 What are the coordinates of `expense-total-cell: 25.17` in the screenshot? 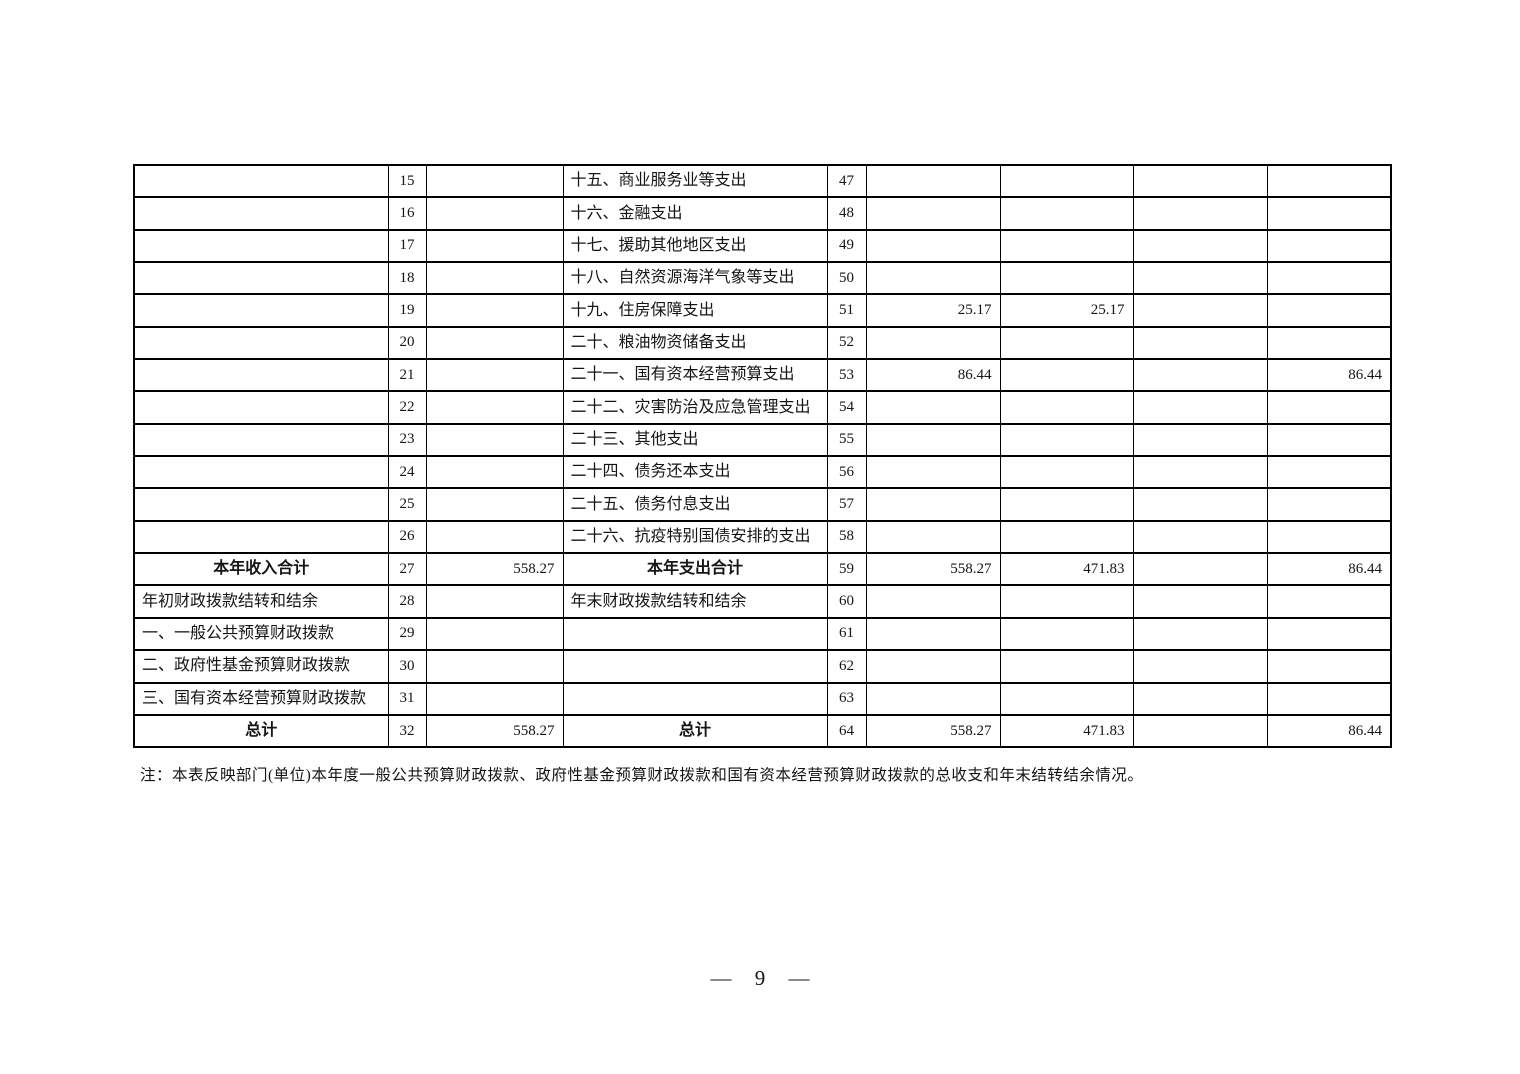 It's located at (933, 310).